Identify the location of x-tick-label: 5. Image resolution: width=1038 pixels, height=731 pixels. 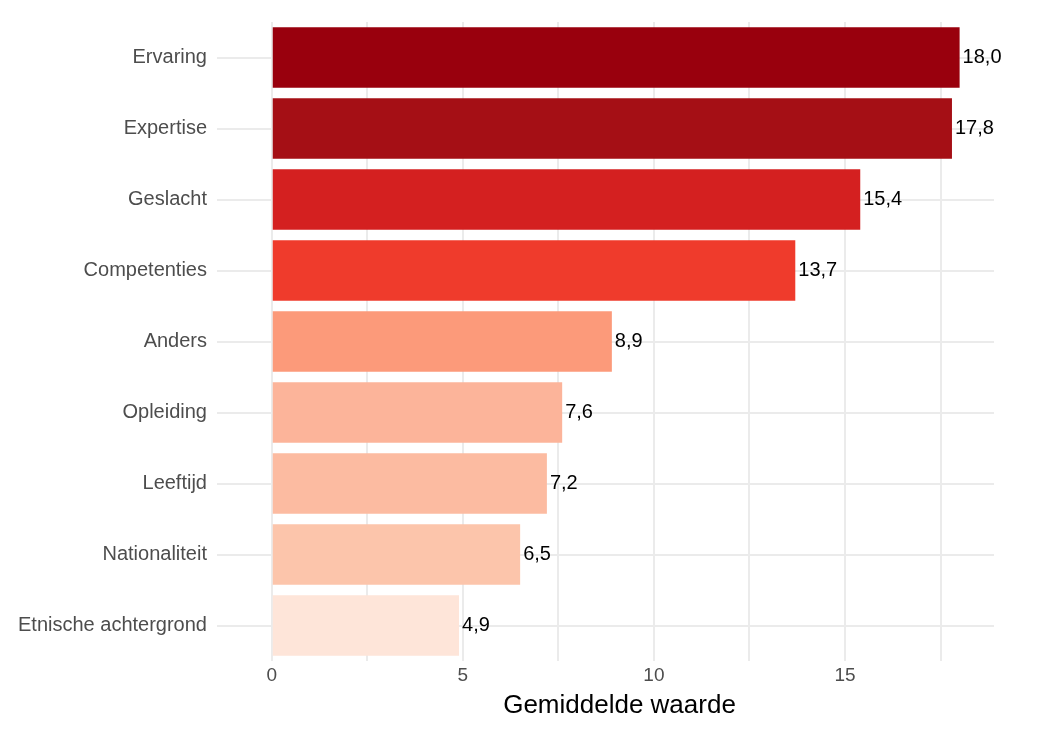
(463, 674).